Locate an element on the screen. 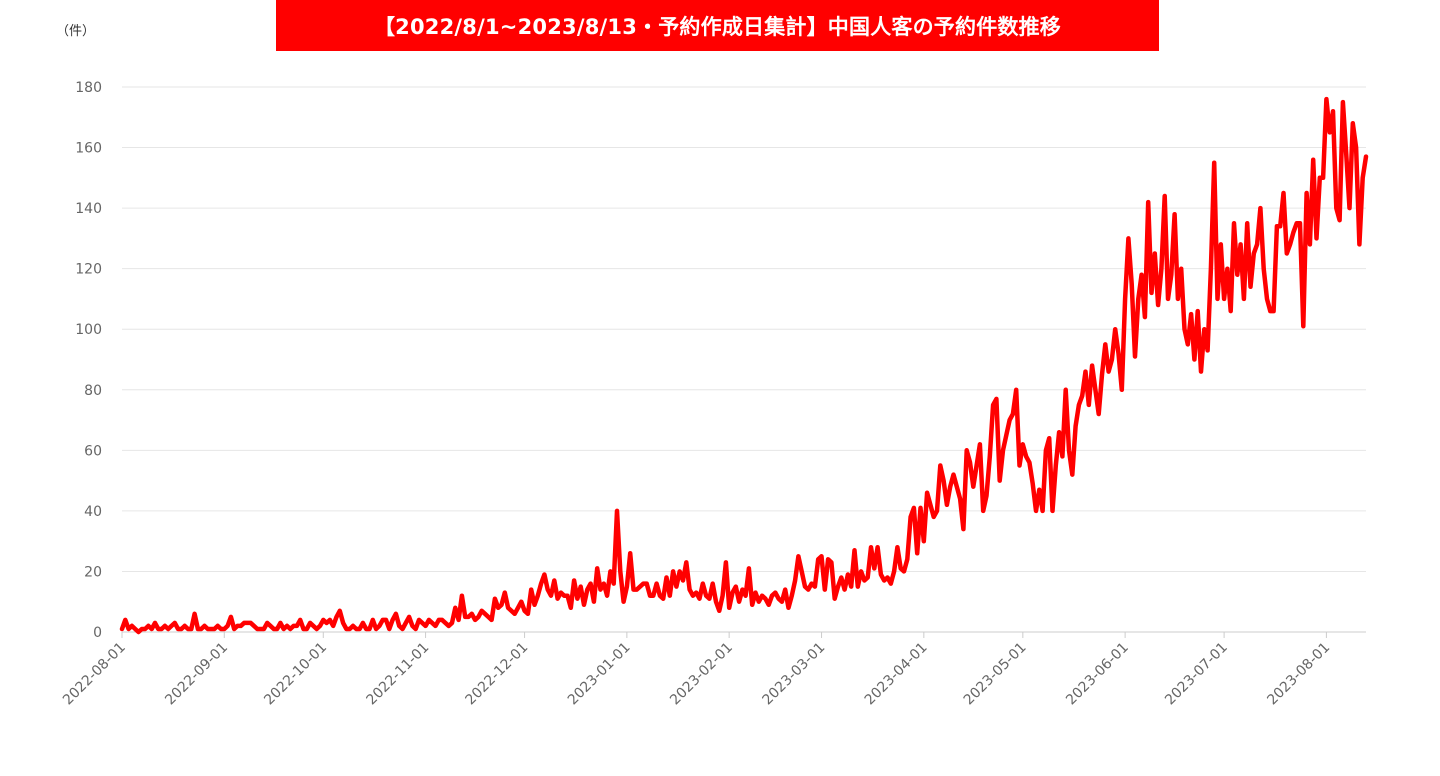 The width and height of the screenshot is (1440, 776). chart-title-banner: 【2022/8/1~2023/8/13・予約作成日集計】中国人客の予約件数推移 is located at coordinates (717, 25).